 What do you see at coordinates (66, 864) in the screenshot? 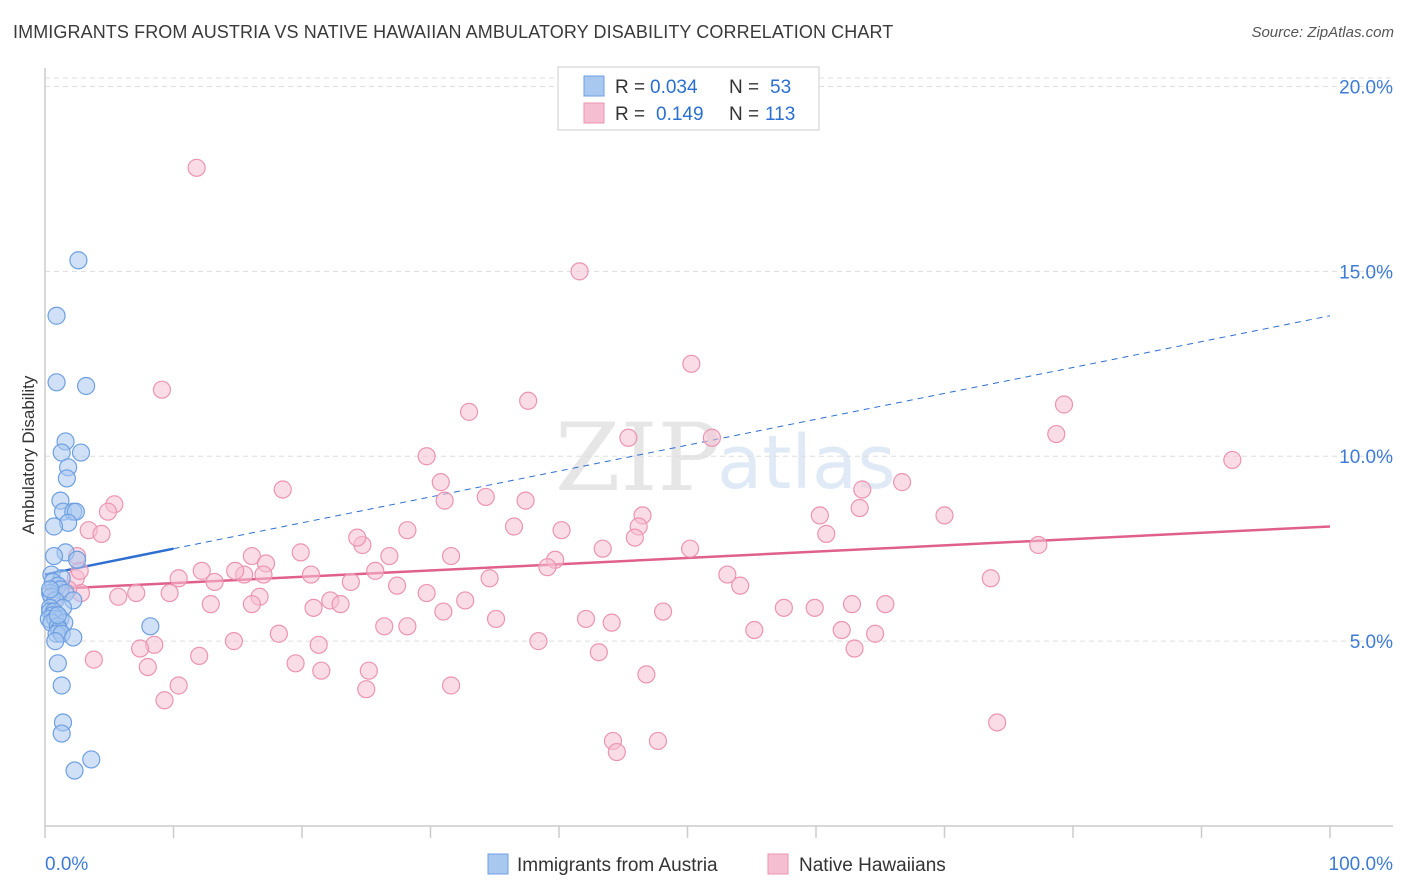
I see `x-tick-label-min: 0.0%` at bounding box center [66, 864].